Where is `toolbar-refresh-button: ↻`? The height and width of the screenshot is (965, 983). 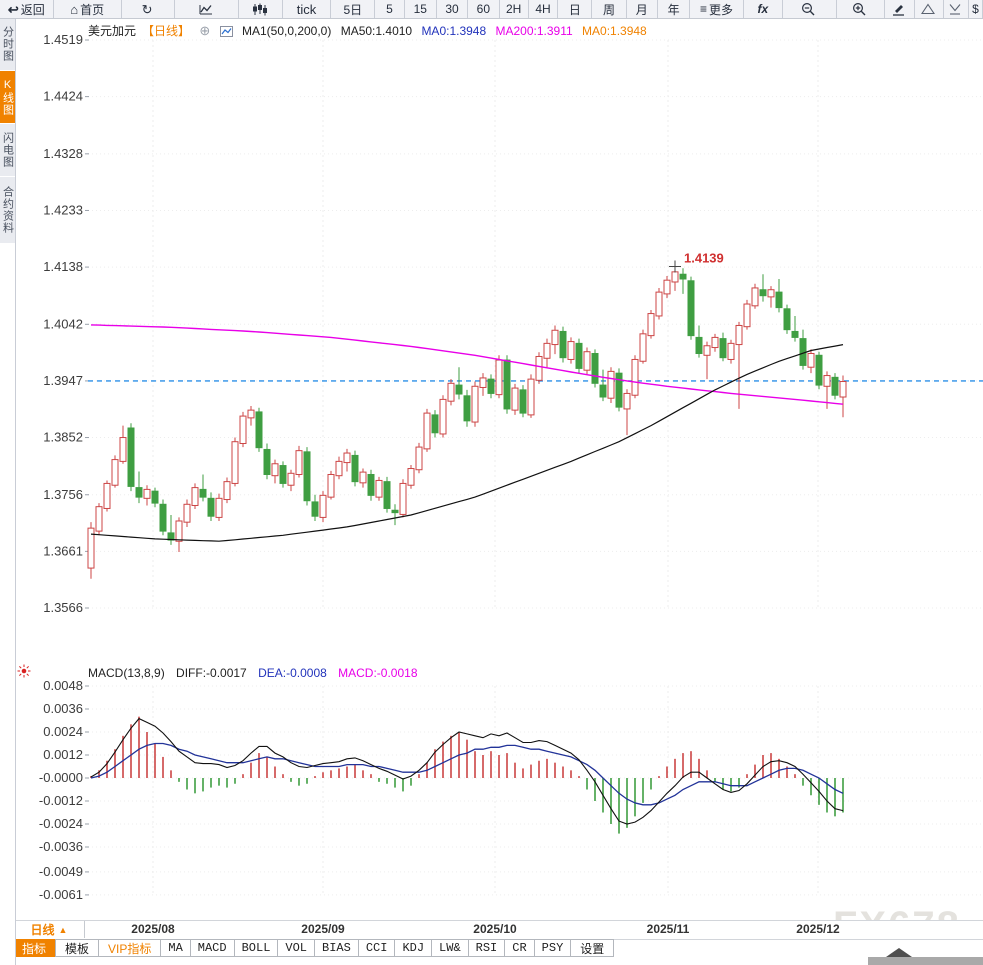
toolbar-refresh-button: ↻ is located at coordinates (149, 9).